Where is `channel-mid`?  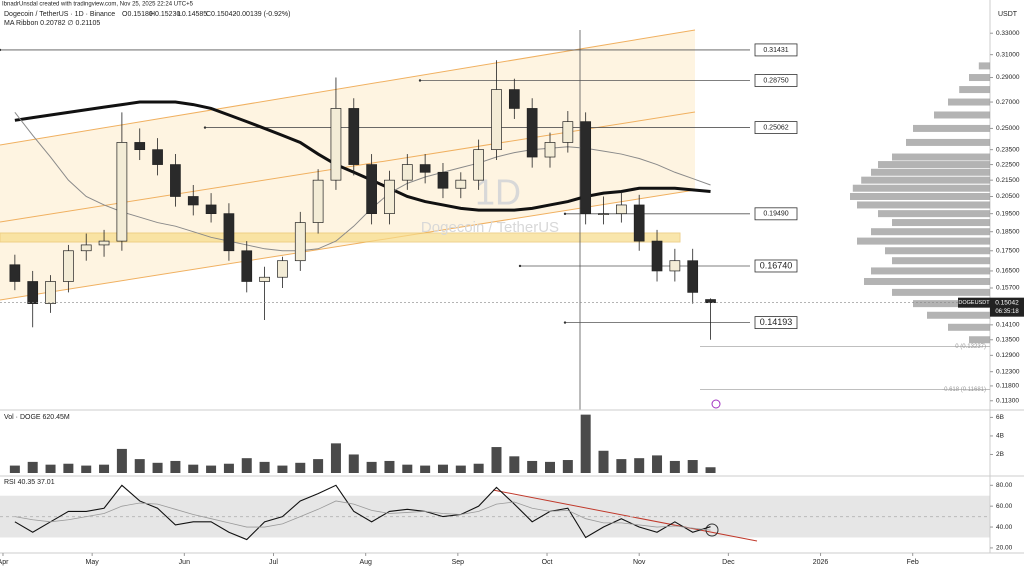
channel-mid is located at coordinates (348, 167).